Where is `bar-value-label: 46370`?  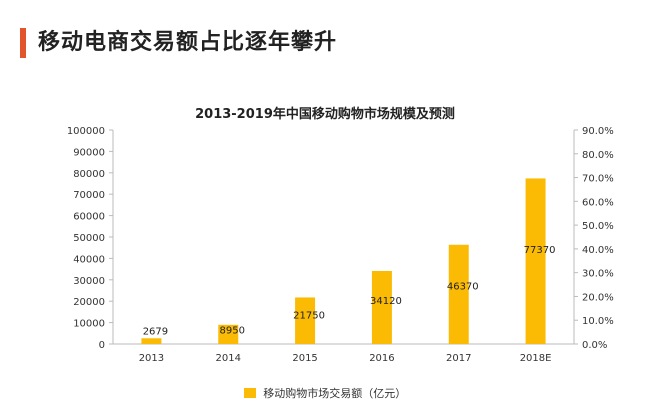 bar-value-label: 46370 is located at coordinates (463, 286).